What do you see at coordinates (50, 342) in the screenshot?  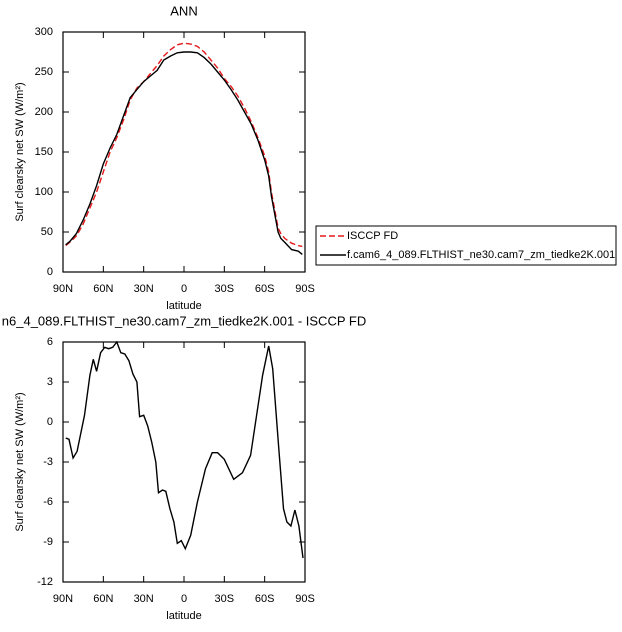 I see `y-tick-label: 6` at bounding box center [50, 342].